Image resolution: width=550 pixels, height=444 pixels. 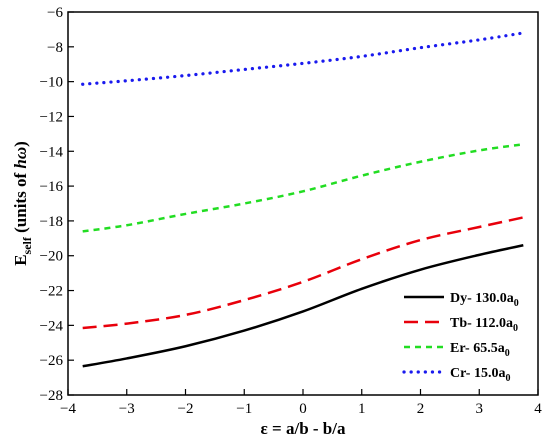 I want to click on x-tick-label: −2, so click(x=186, y=409).